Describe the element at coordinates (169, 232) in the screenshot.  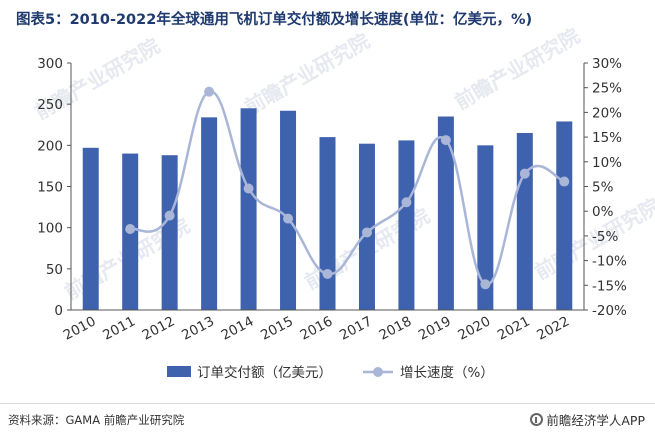
I see `bar-2012` at that location.